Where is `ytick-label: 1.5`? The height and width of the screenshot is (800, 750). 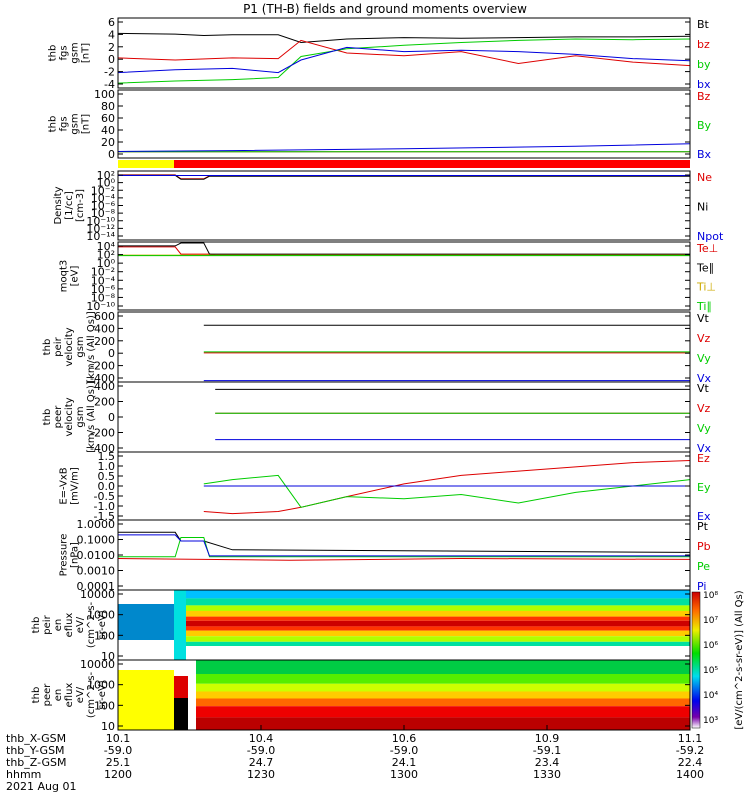
ytick-label: 1.5 is located at coordinates (107, 456).